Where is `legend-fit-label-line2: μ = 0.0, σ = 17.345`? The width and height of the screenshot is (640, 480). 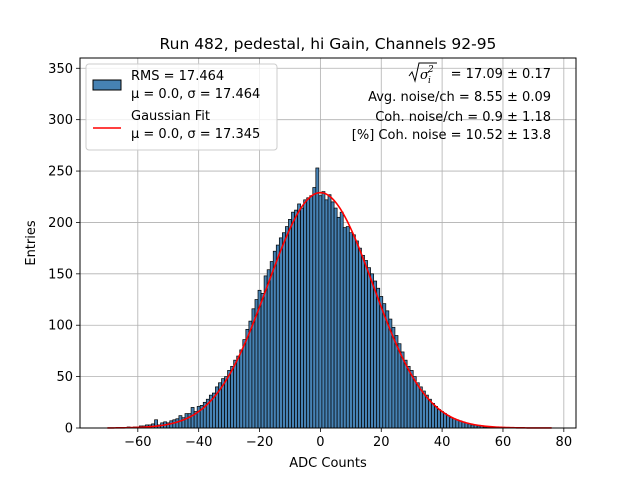 legend-fit-label-line2: μ = 0.0, σ = 17.345 is located at coordinates (195, 134).